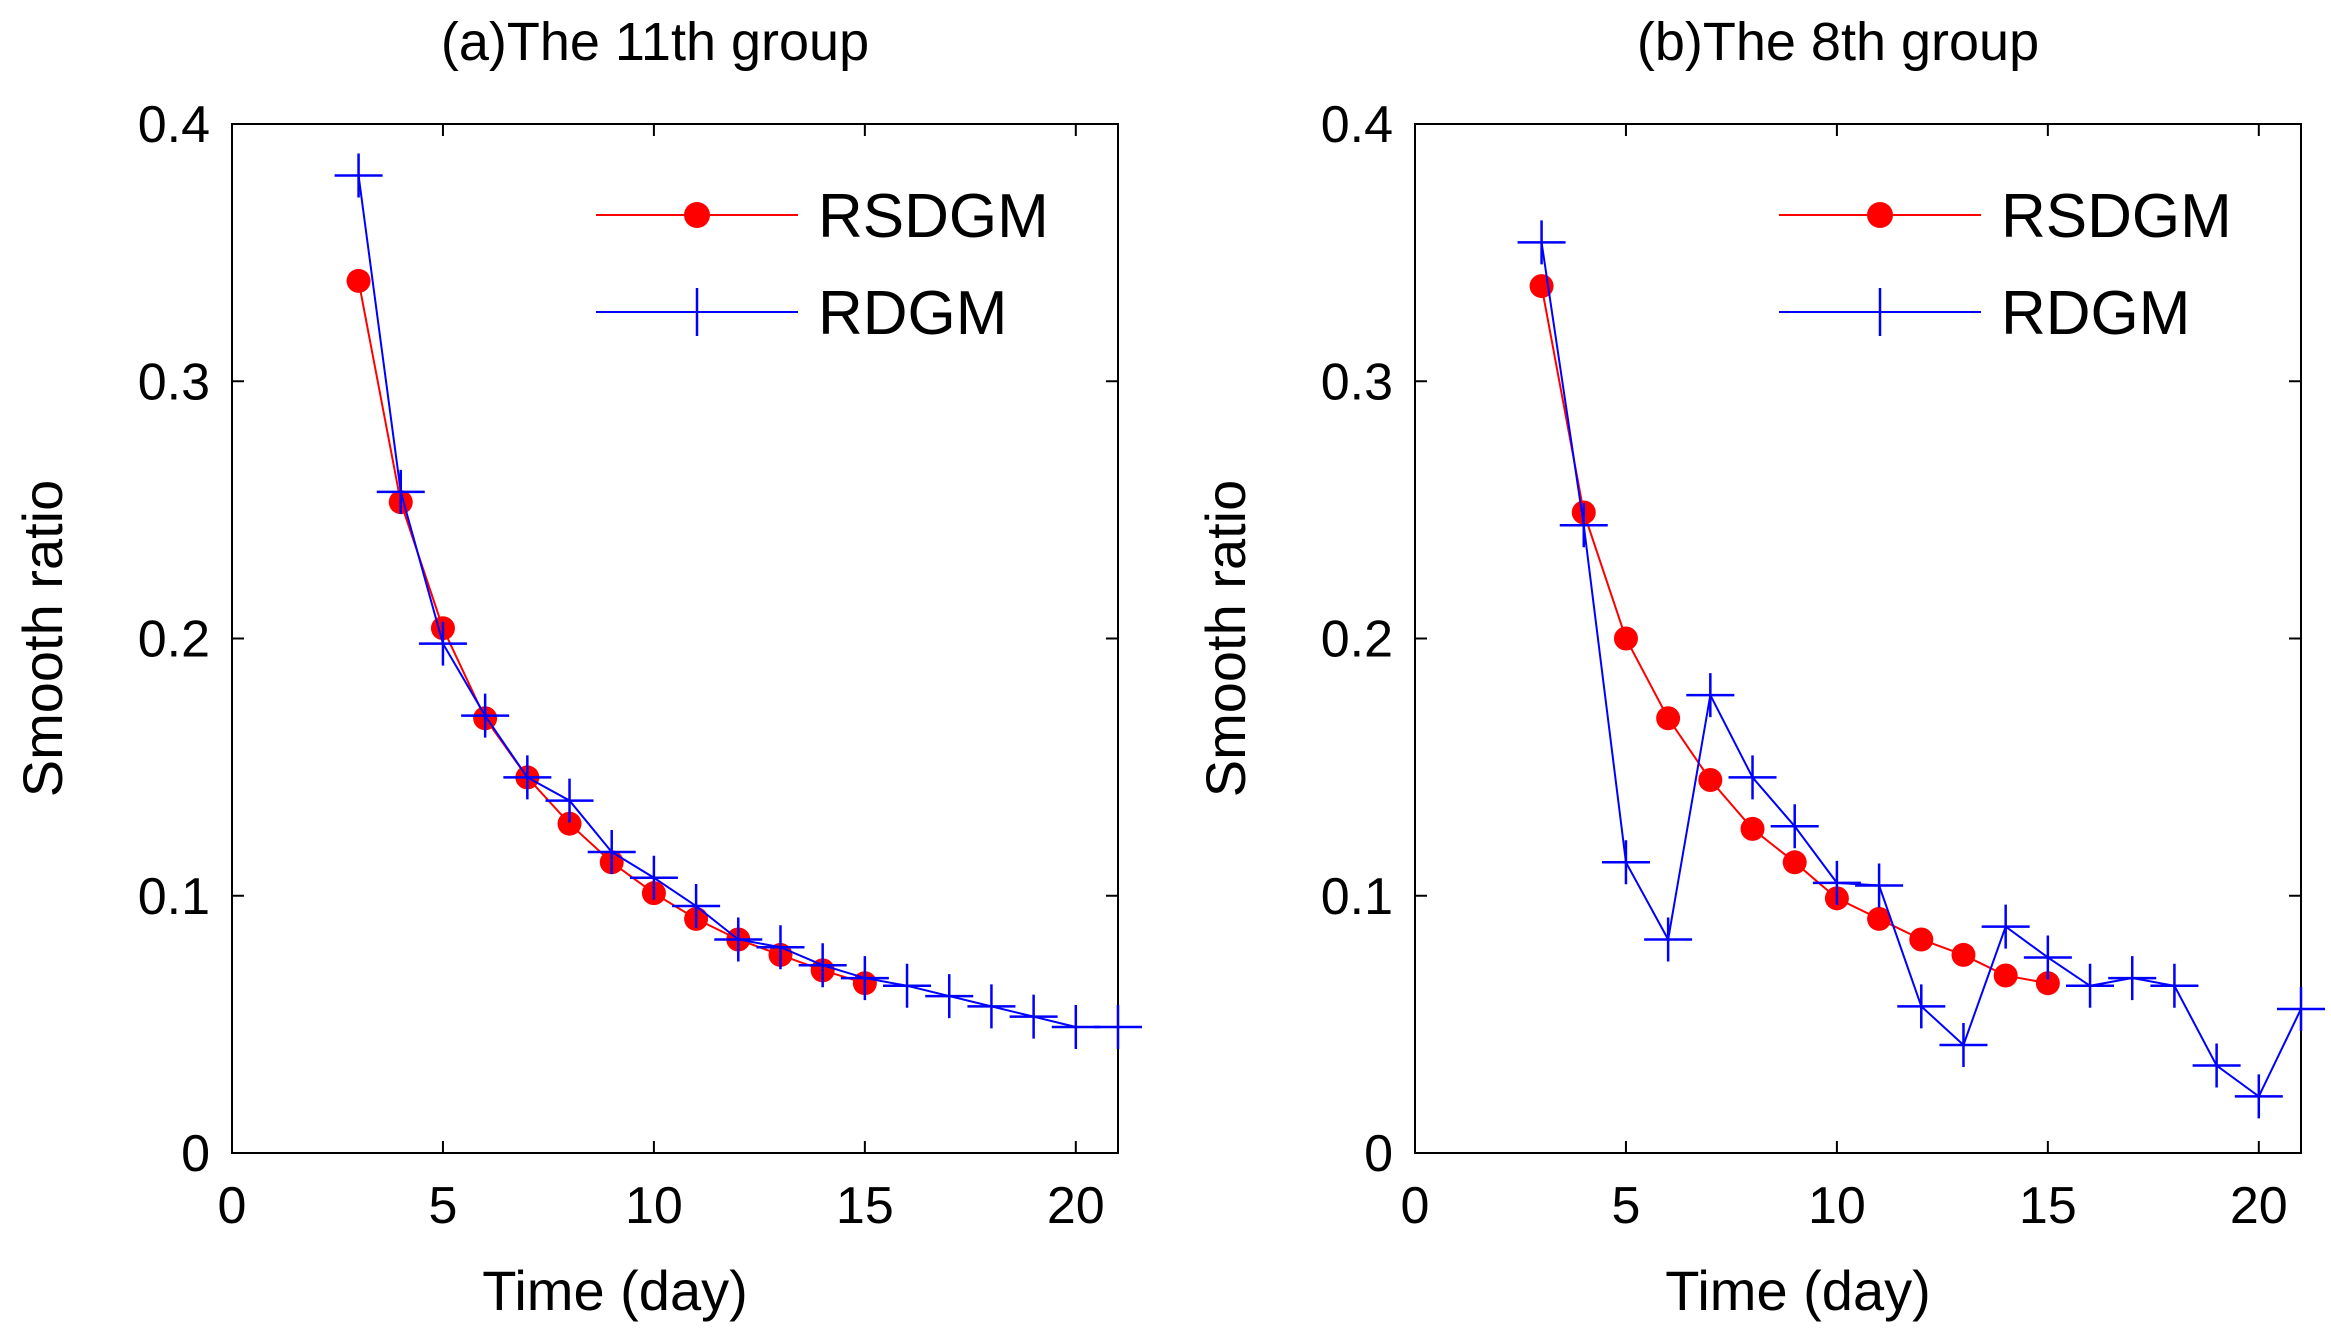  Describe the element at coordinates (1838, 42) in the screenshot. I see `chart-title: (b)The 8th group` at that location.